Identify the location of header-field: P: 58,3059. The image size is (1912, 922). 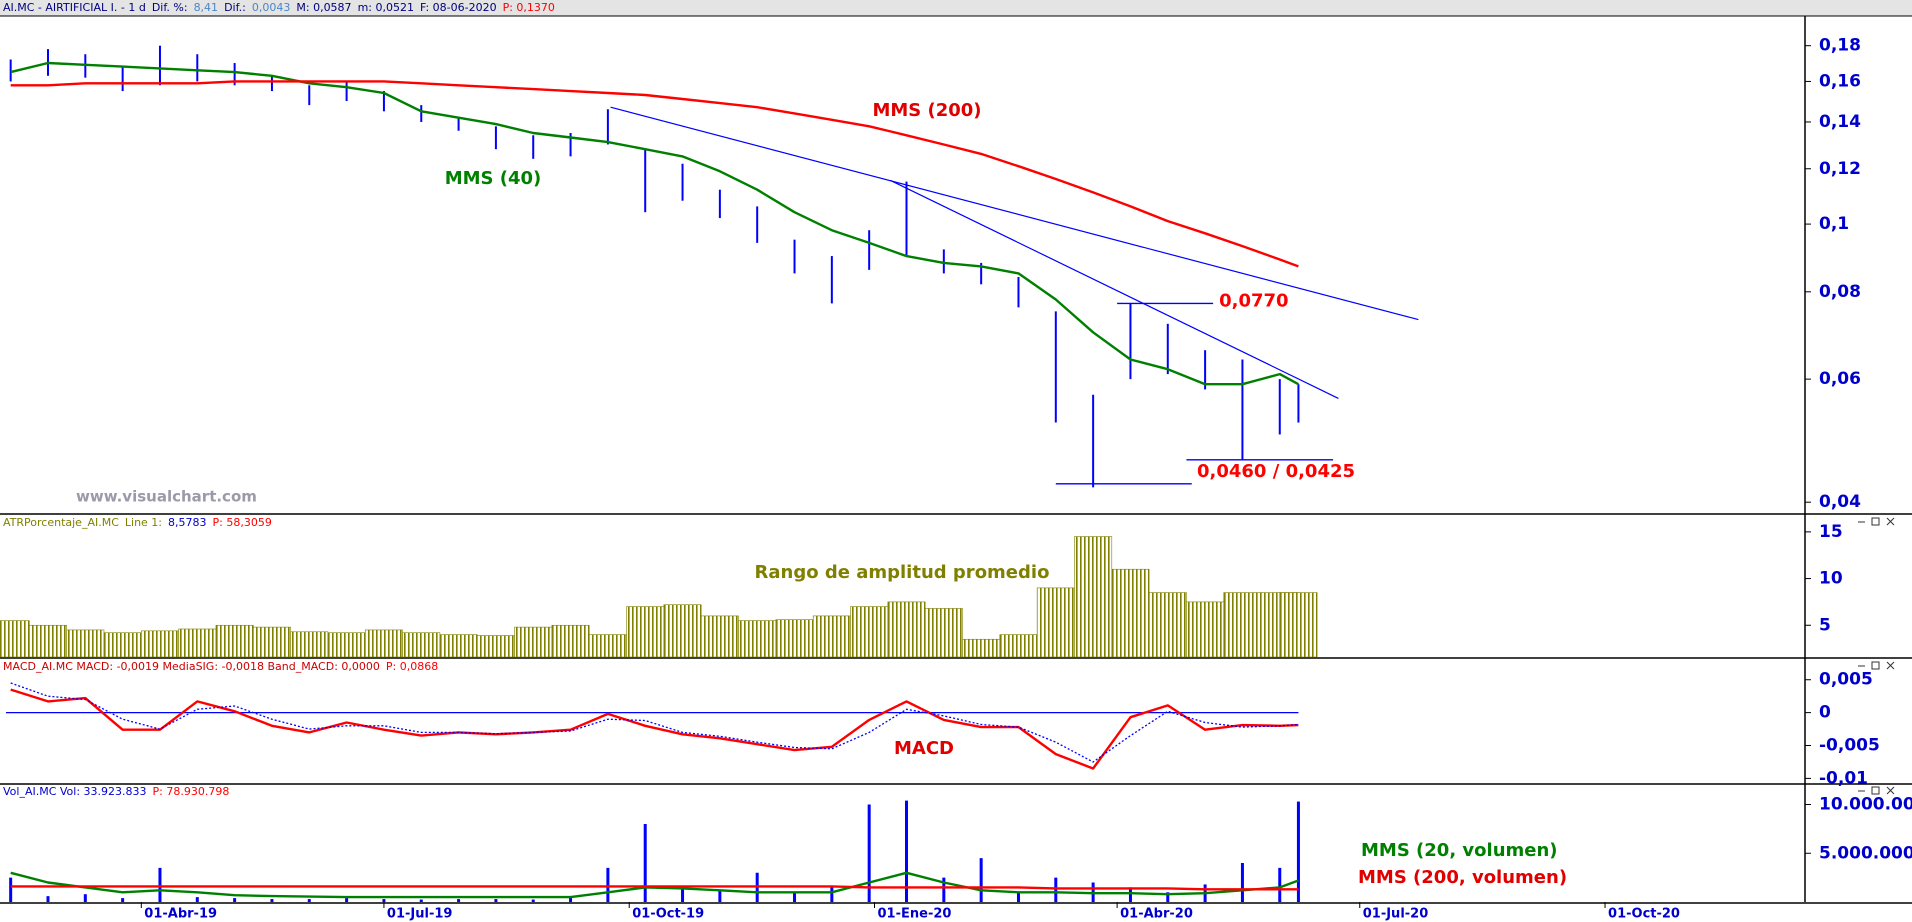
(242, 522).